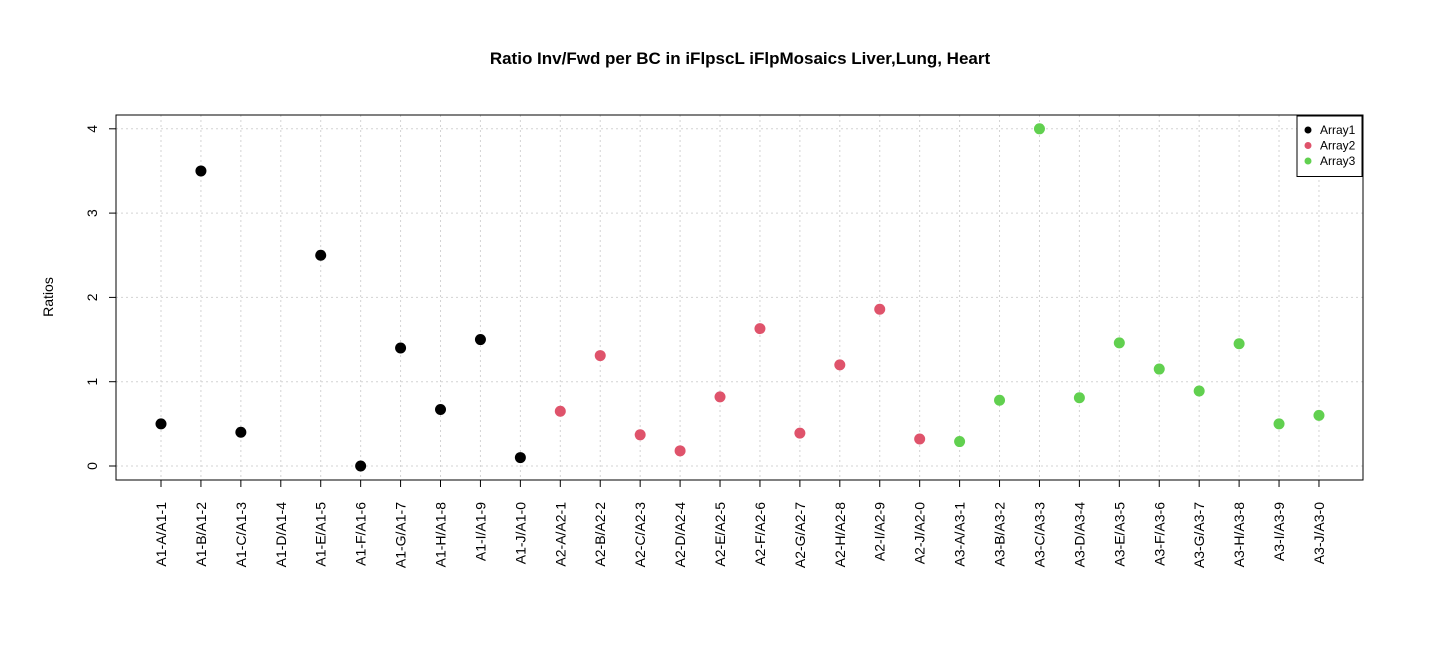  Describe the element at coordinates (281, 535) in the screenshot. I see `x-tick-label: A1-D/A1-4` at that location.